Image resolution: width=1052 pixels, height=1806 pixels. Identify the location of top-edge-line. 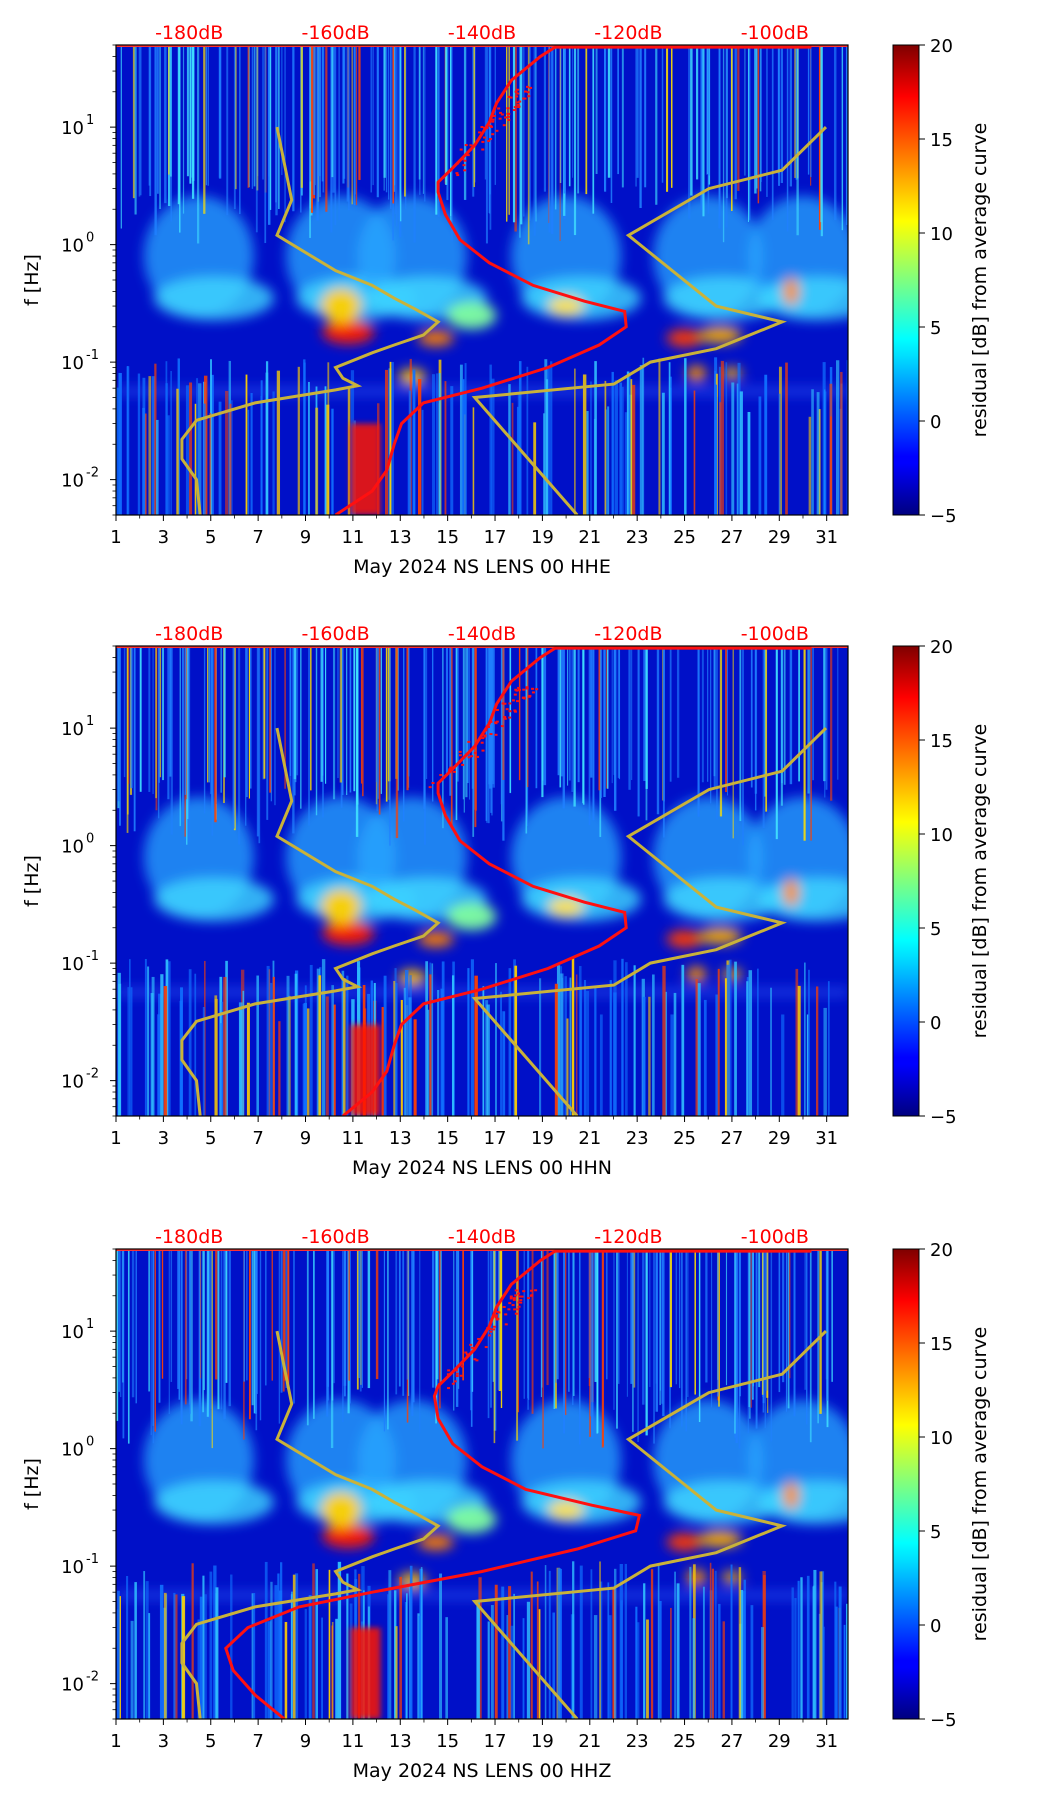
(482, 1250).